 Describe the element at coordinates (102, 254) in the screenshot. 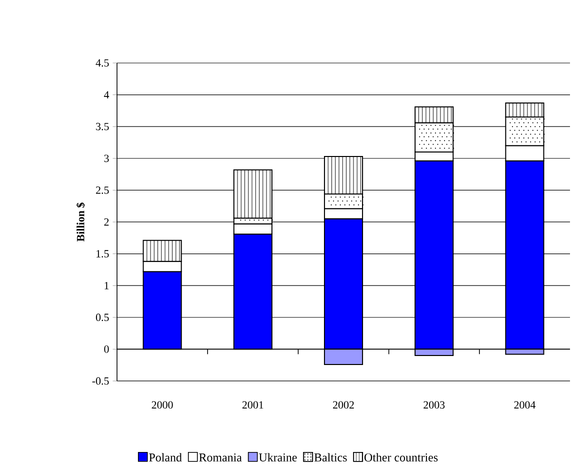

I see `y-tick-label: 1.5` at that location.